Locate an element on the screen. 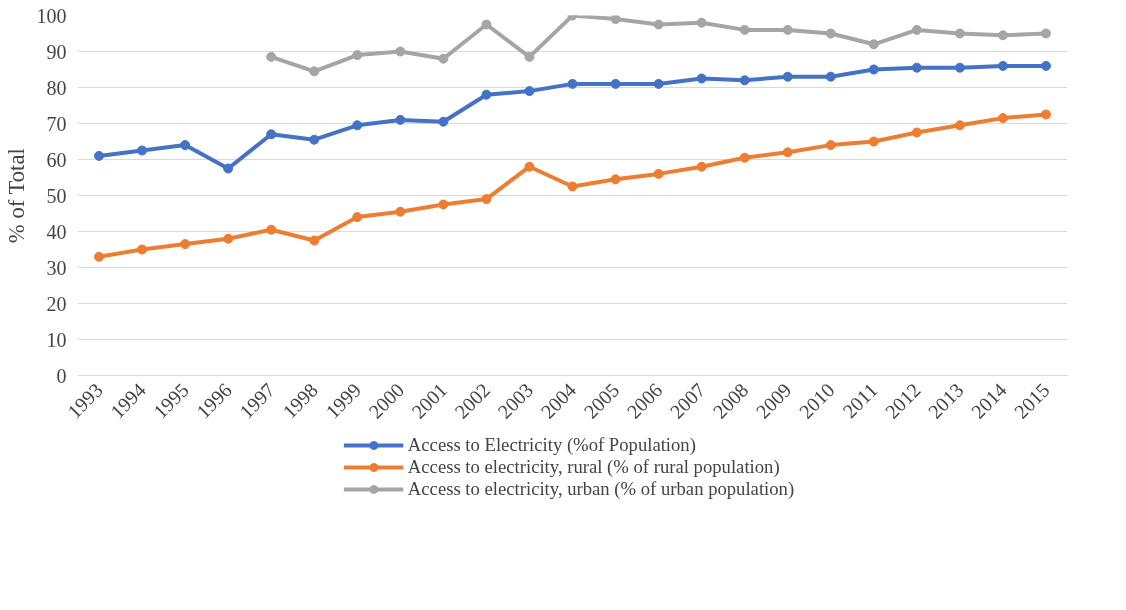 Image resolution: width=1126 pixels, height=610 pixels. legend-label: Access to Electricity (%of Population) is located at coordinates (551, 445).